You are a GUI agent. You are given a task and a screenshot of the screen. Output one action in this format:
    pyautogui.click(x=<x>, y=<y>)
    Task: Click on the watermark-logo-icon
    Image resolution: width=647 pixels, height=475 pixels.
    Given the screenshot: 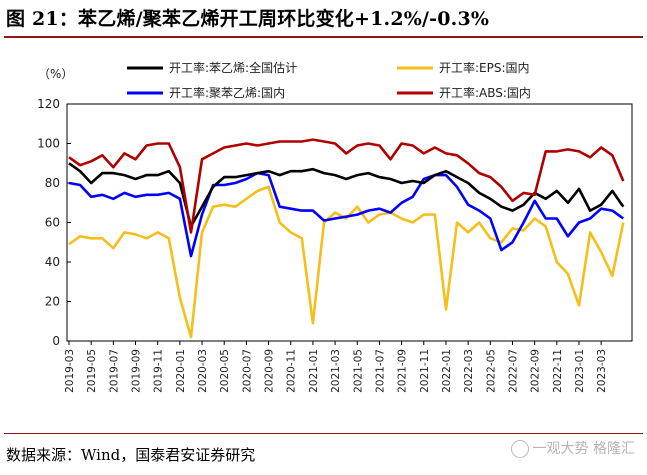 What is the action you would take?
    pyautogui.click(x=519, y=449)
    